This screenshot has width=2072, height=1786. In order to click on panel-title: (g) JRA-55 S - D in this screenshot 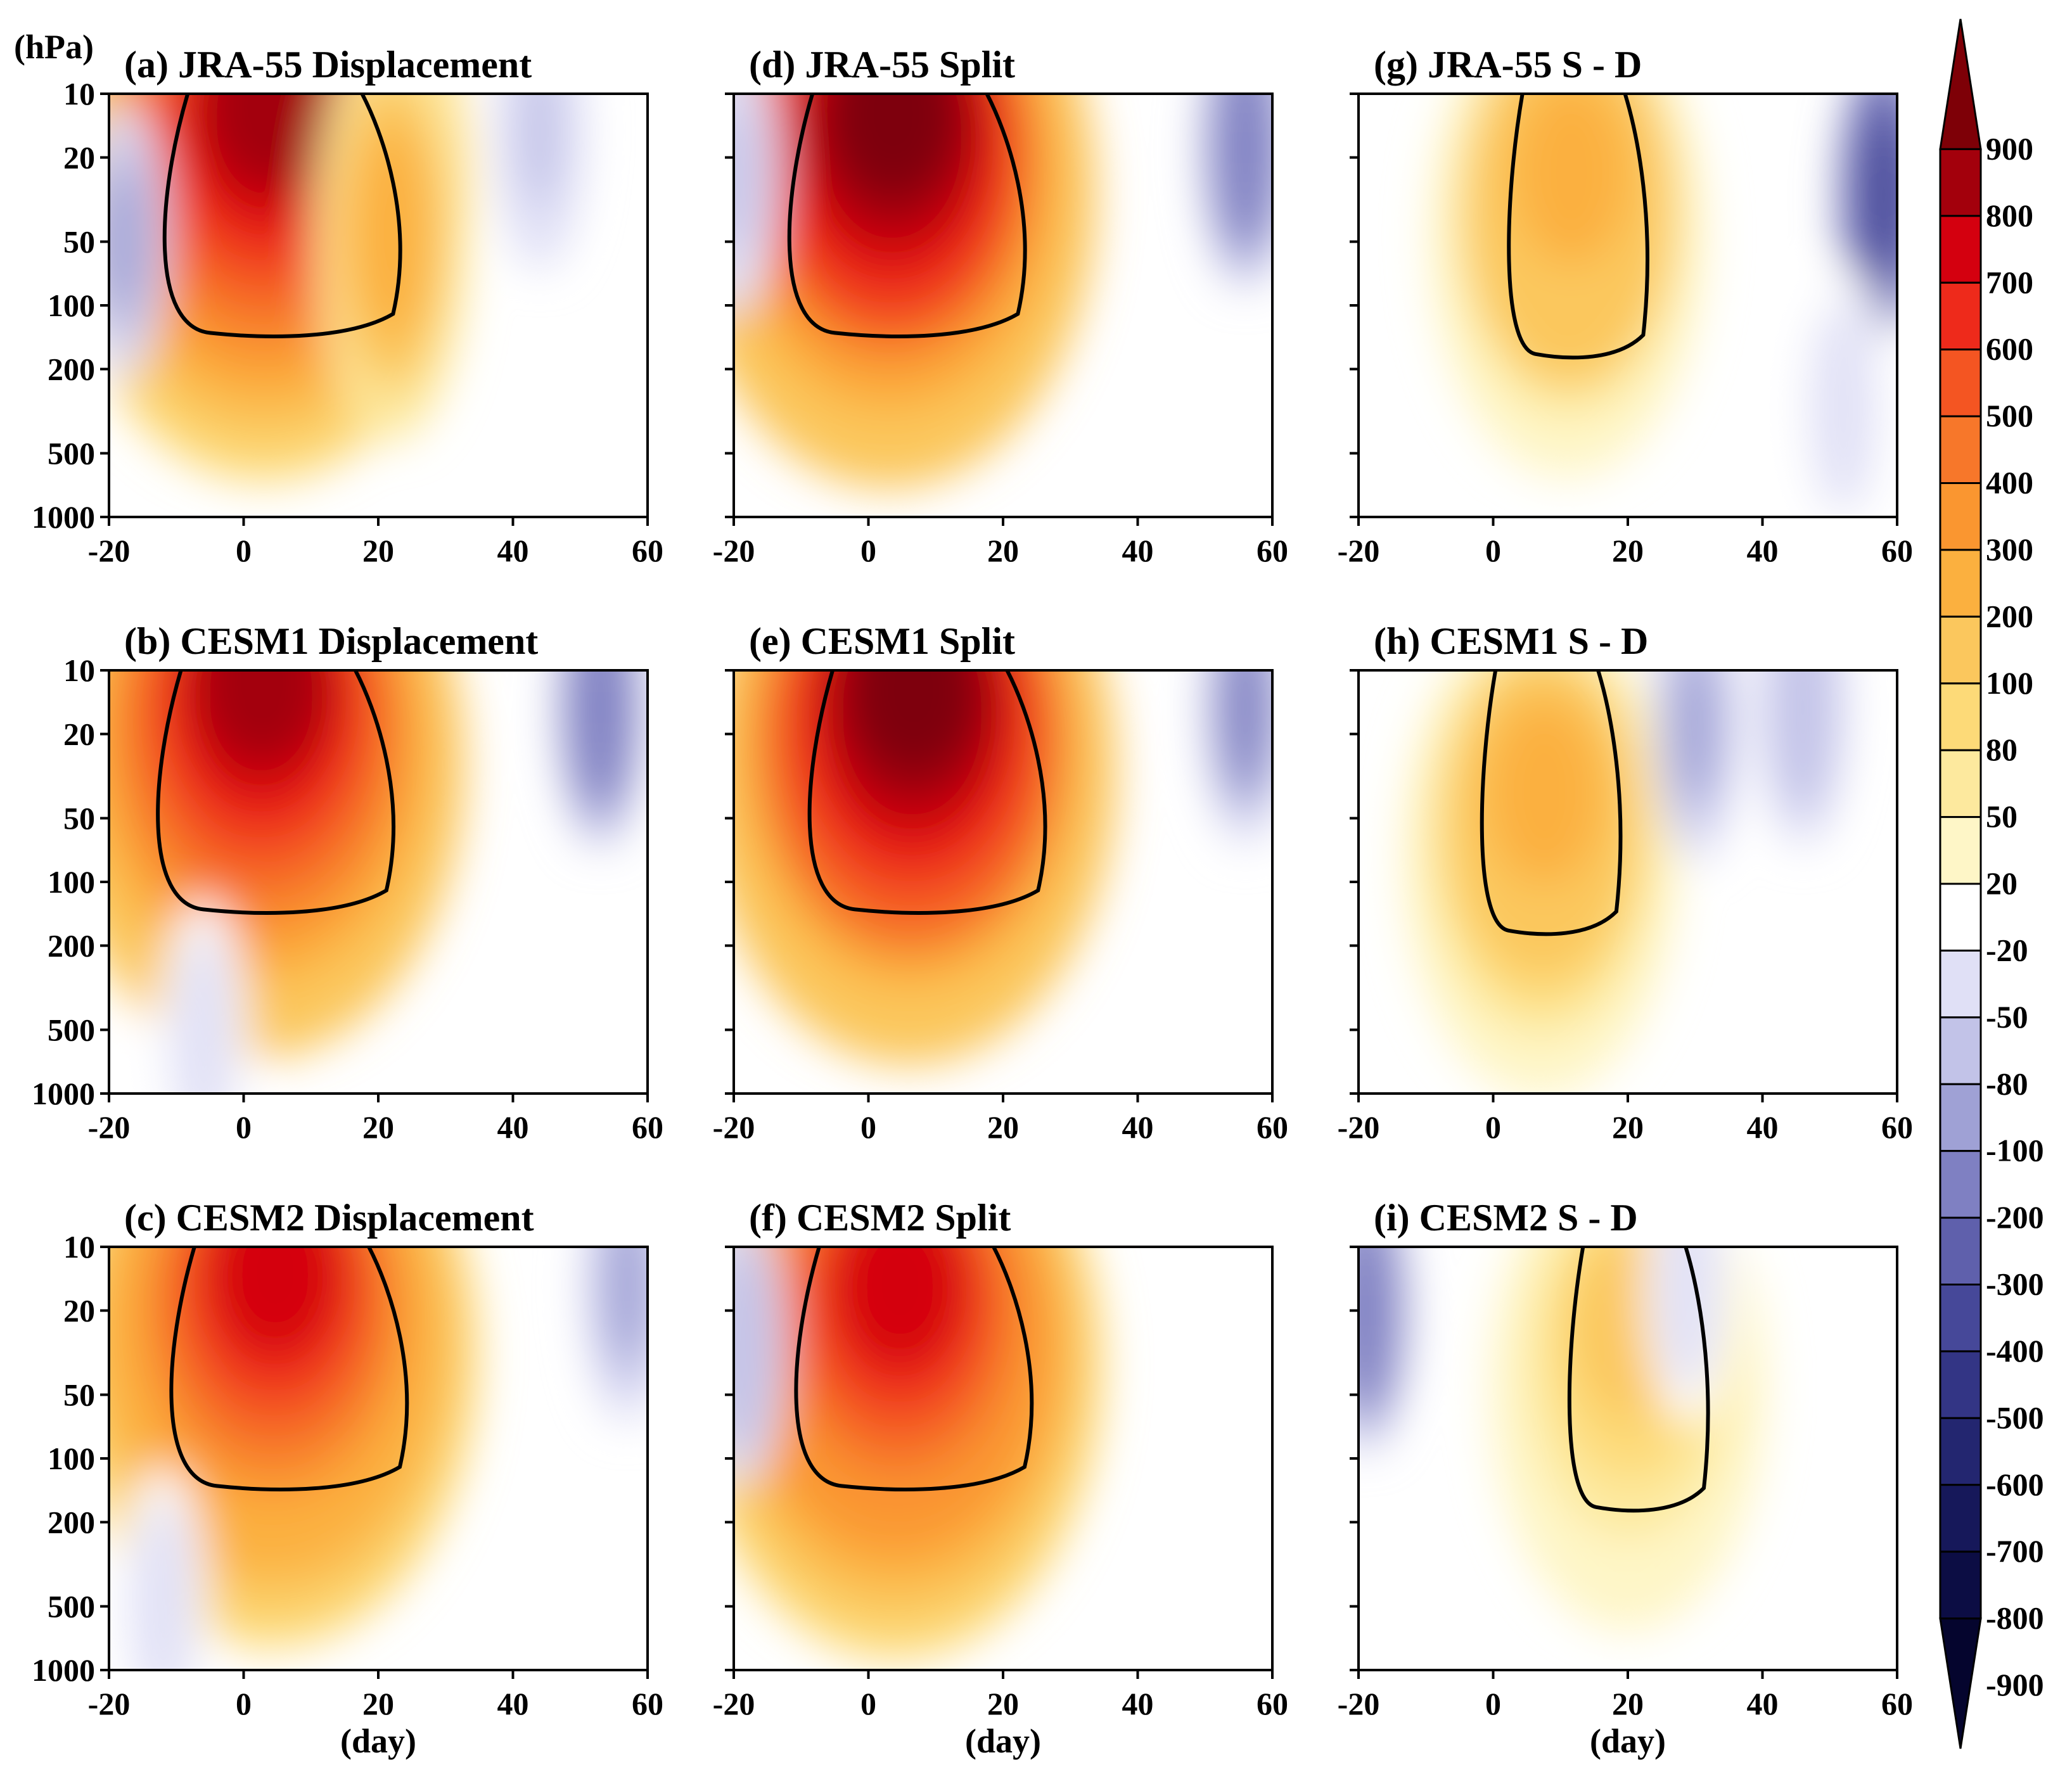, I will do `click(1508, 65)`.